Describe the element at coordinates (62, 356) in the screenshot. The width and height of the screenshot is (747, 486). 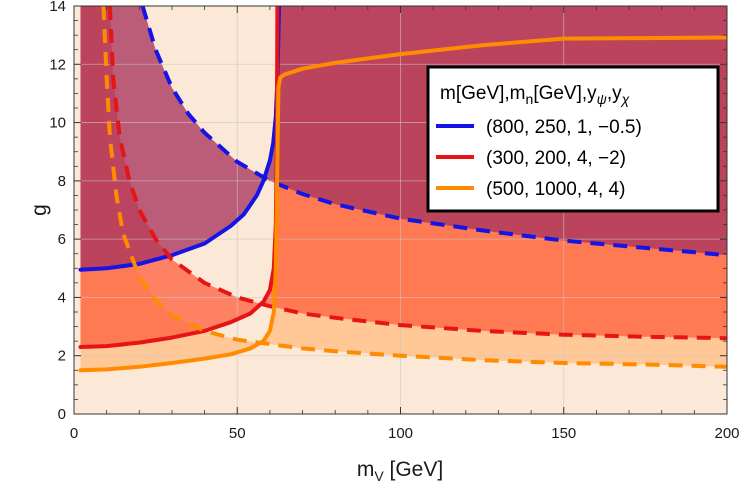
I see `y-tick-label: 2` at that location.